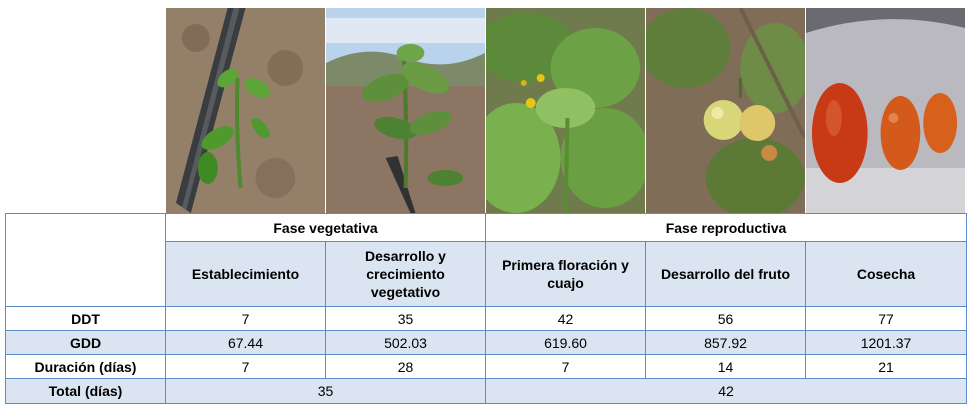 The image size is (972, 420). I want to click on table-cell: 502.03, so click(405, 342).